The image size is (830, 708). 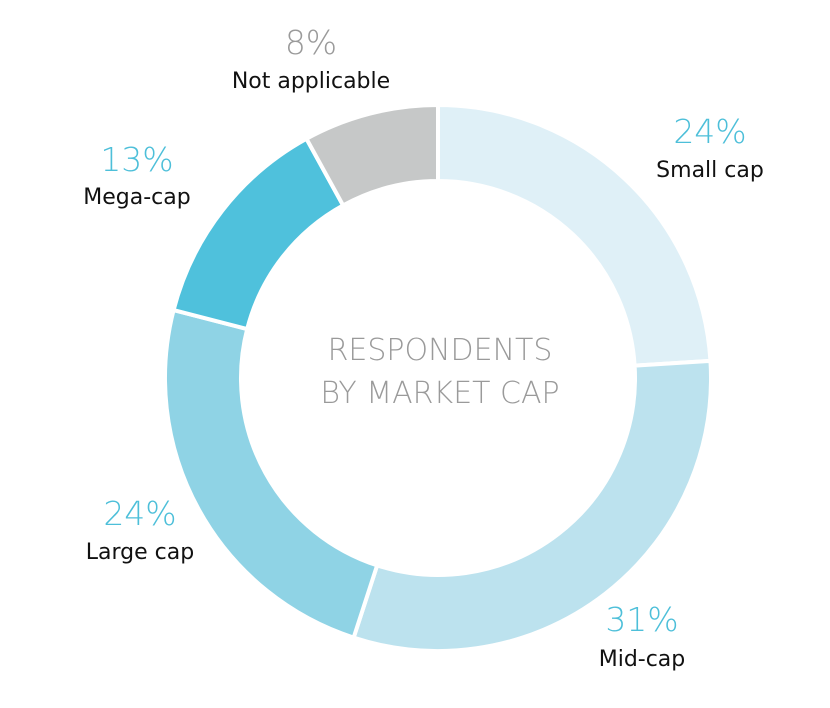 I want to click on slice-value-label-small-cap: 24%, so click(x=709, y=131).